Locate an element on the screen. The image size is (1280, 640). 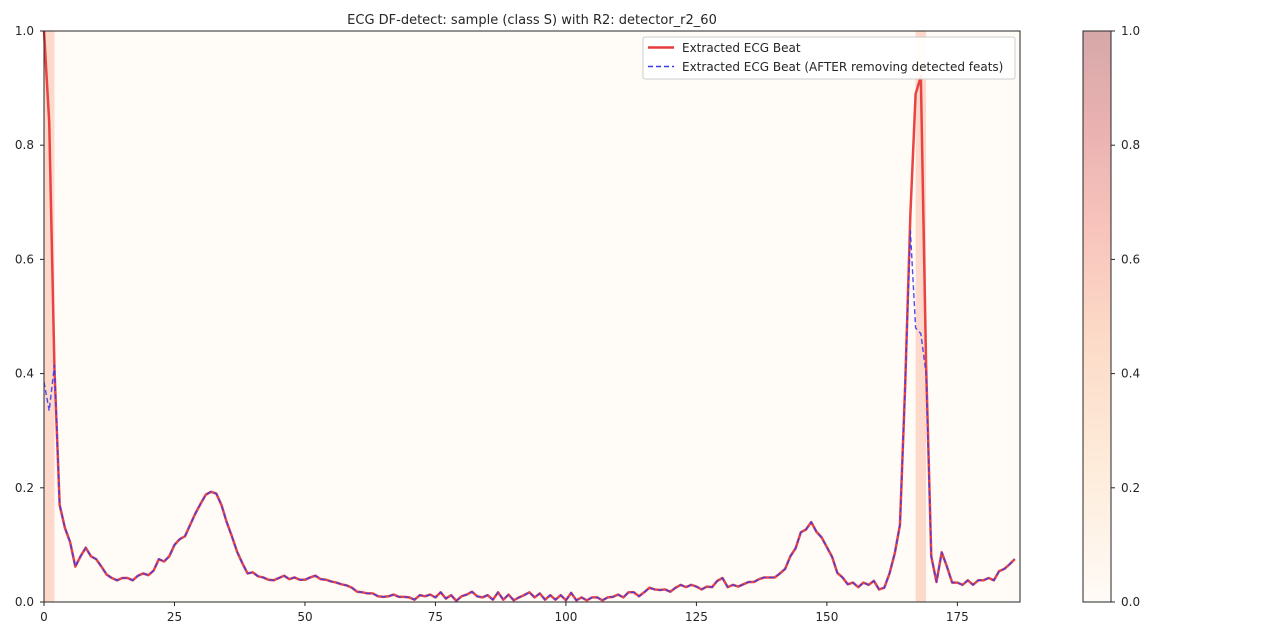
colorbar-gradient is located at coordinates (1097, 316).